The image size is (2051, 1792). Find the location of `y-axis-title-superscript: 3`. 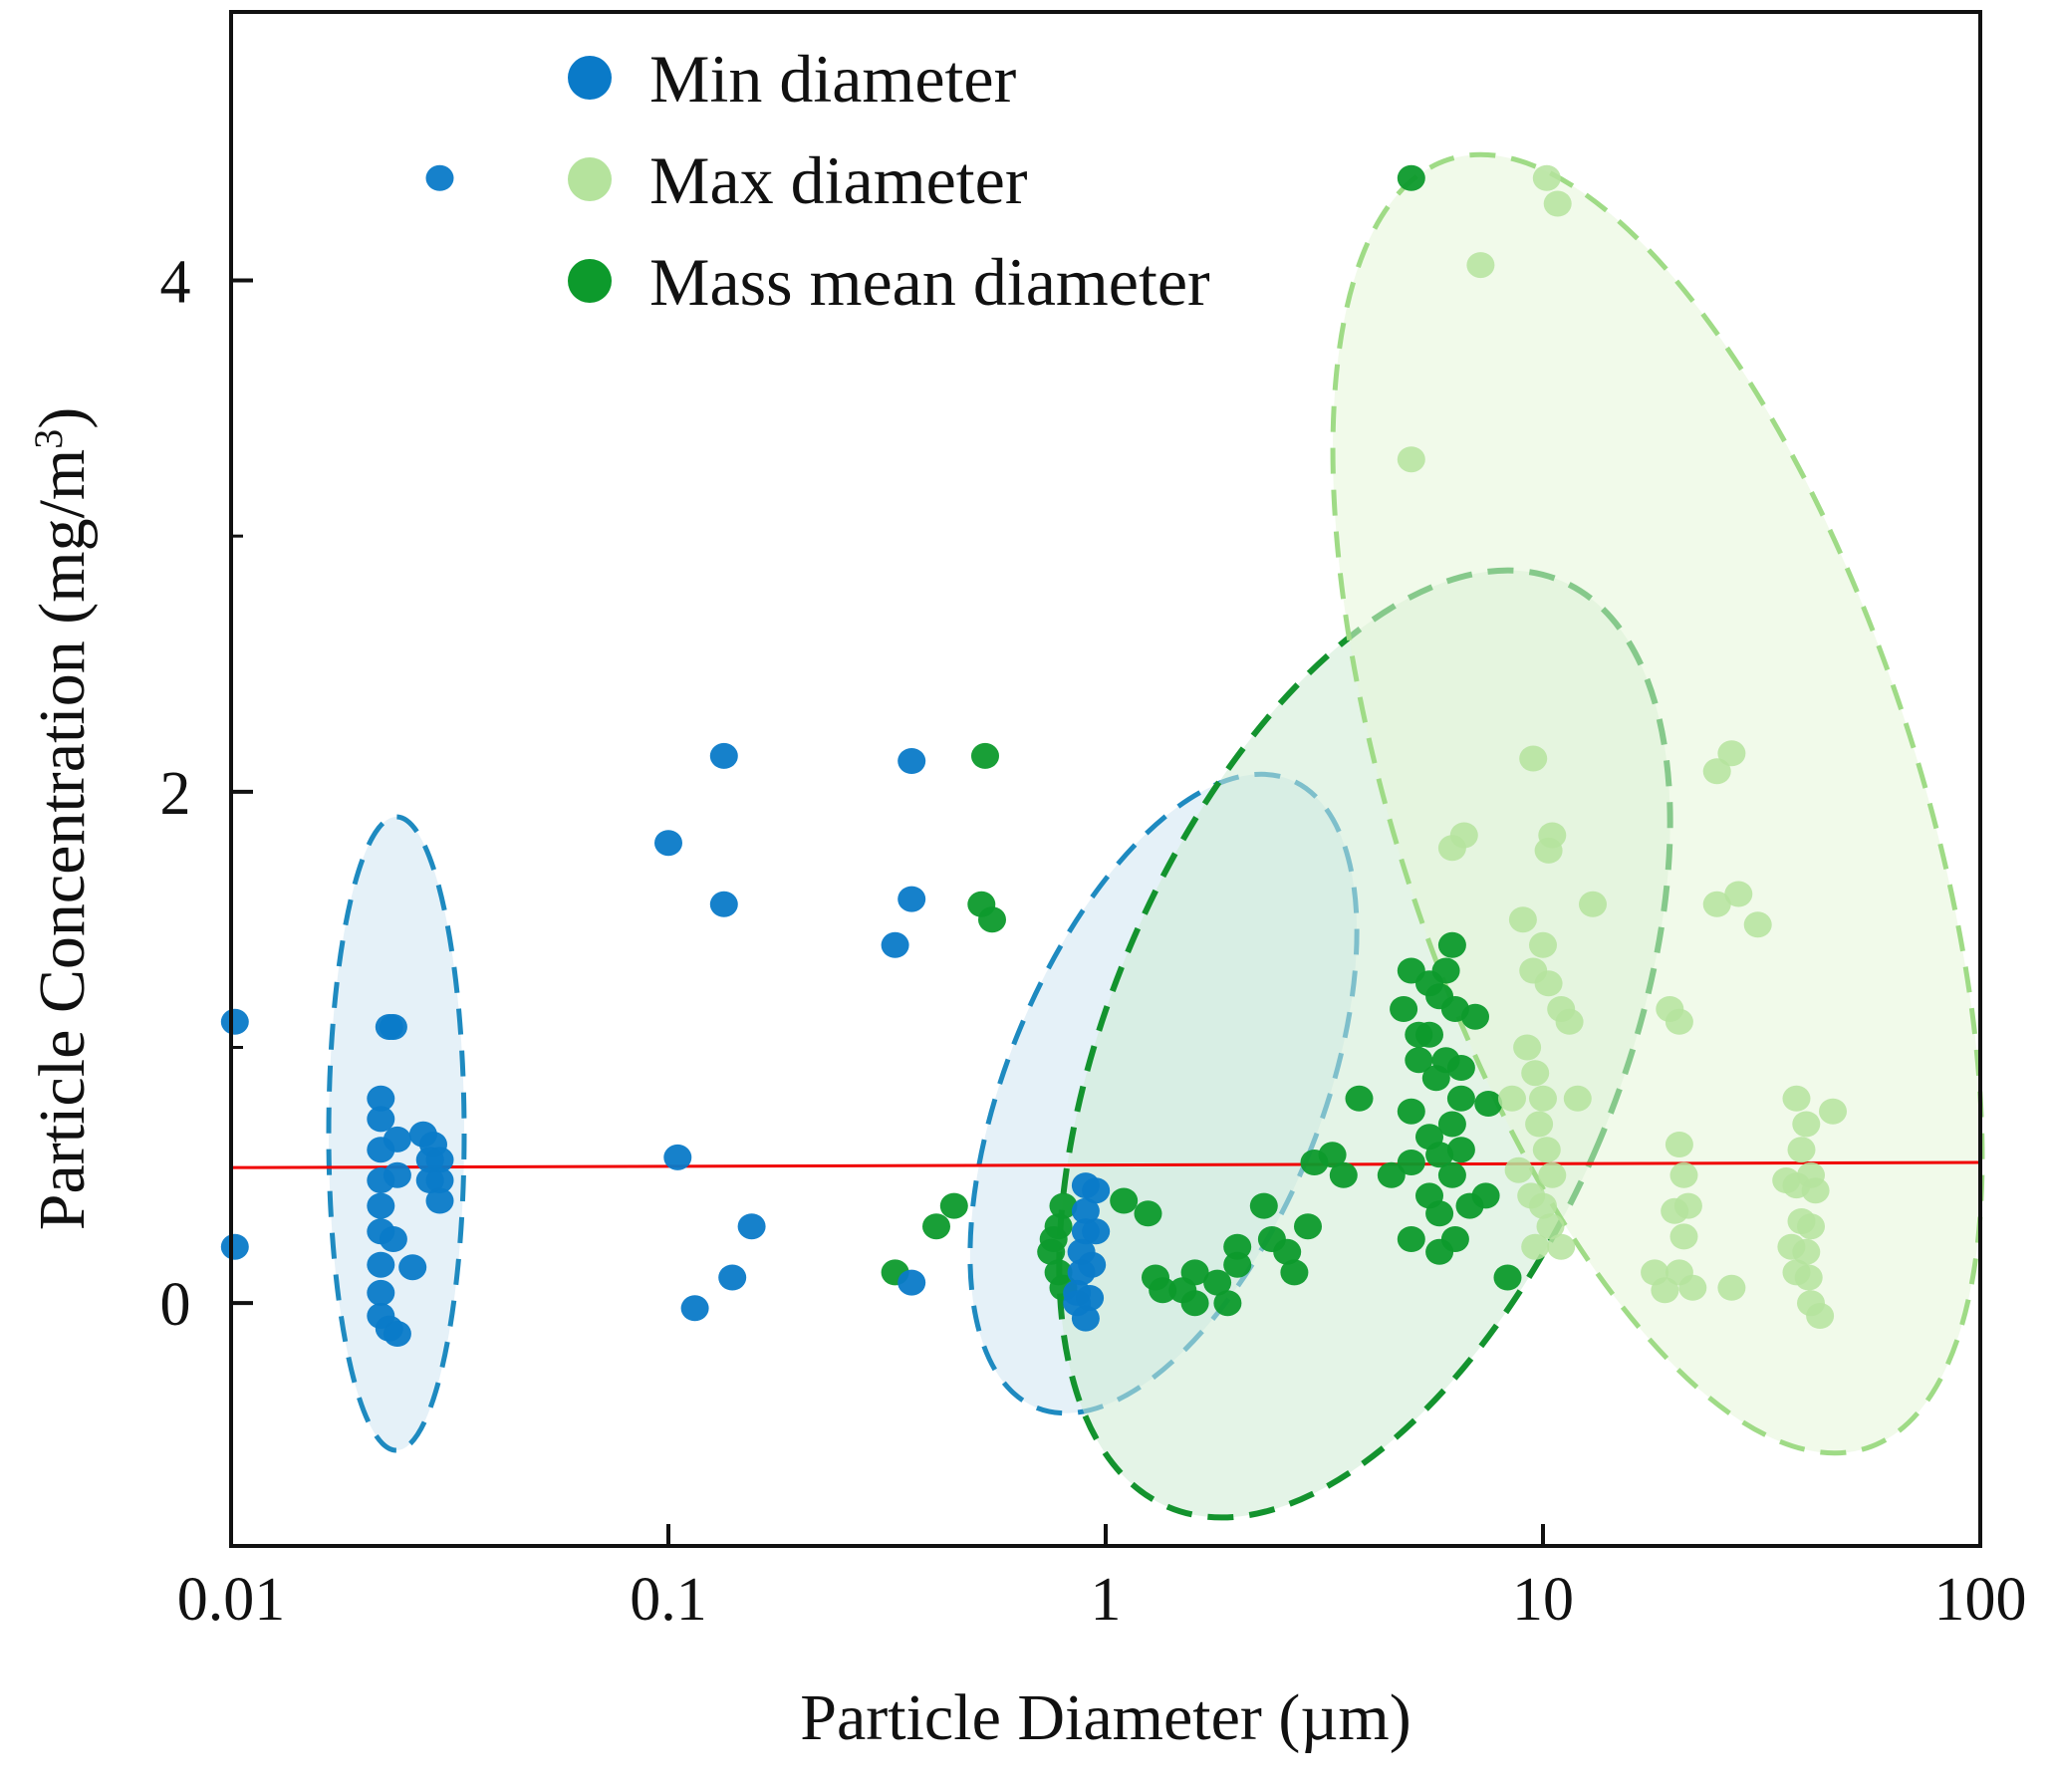

y-axis-title-superscript: 3 is located at coordinates (48, 439).